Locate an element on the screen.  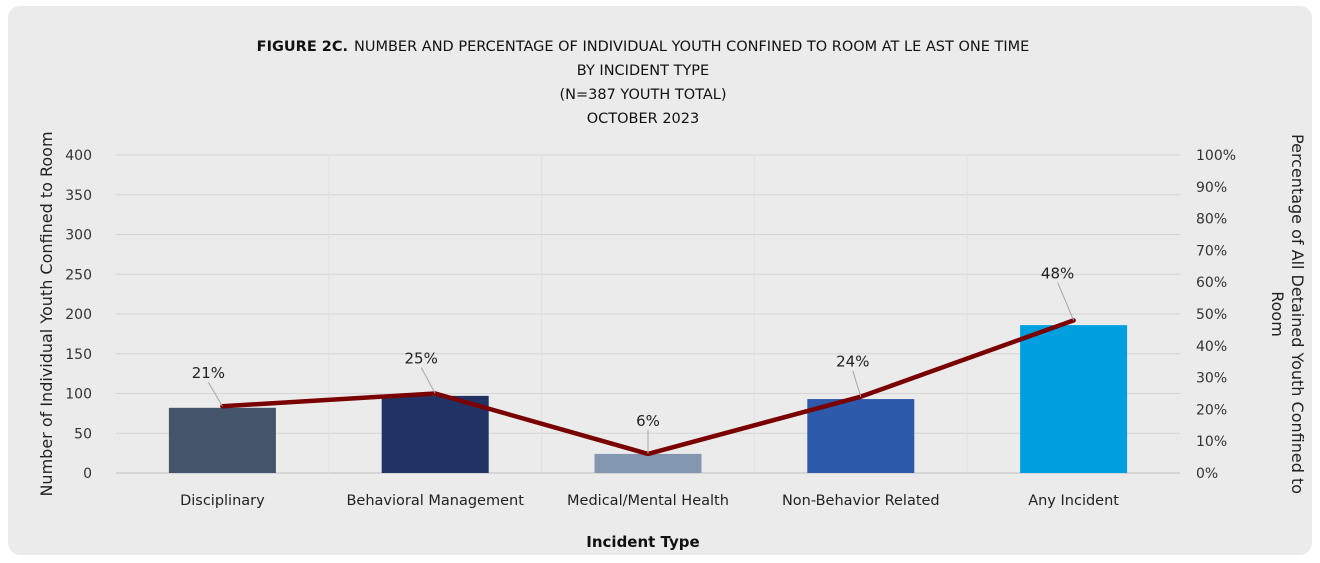
y-tick-label: 300 is located at coordinates (78, 236).